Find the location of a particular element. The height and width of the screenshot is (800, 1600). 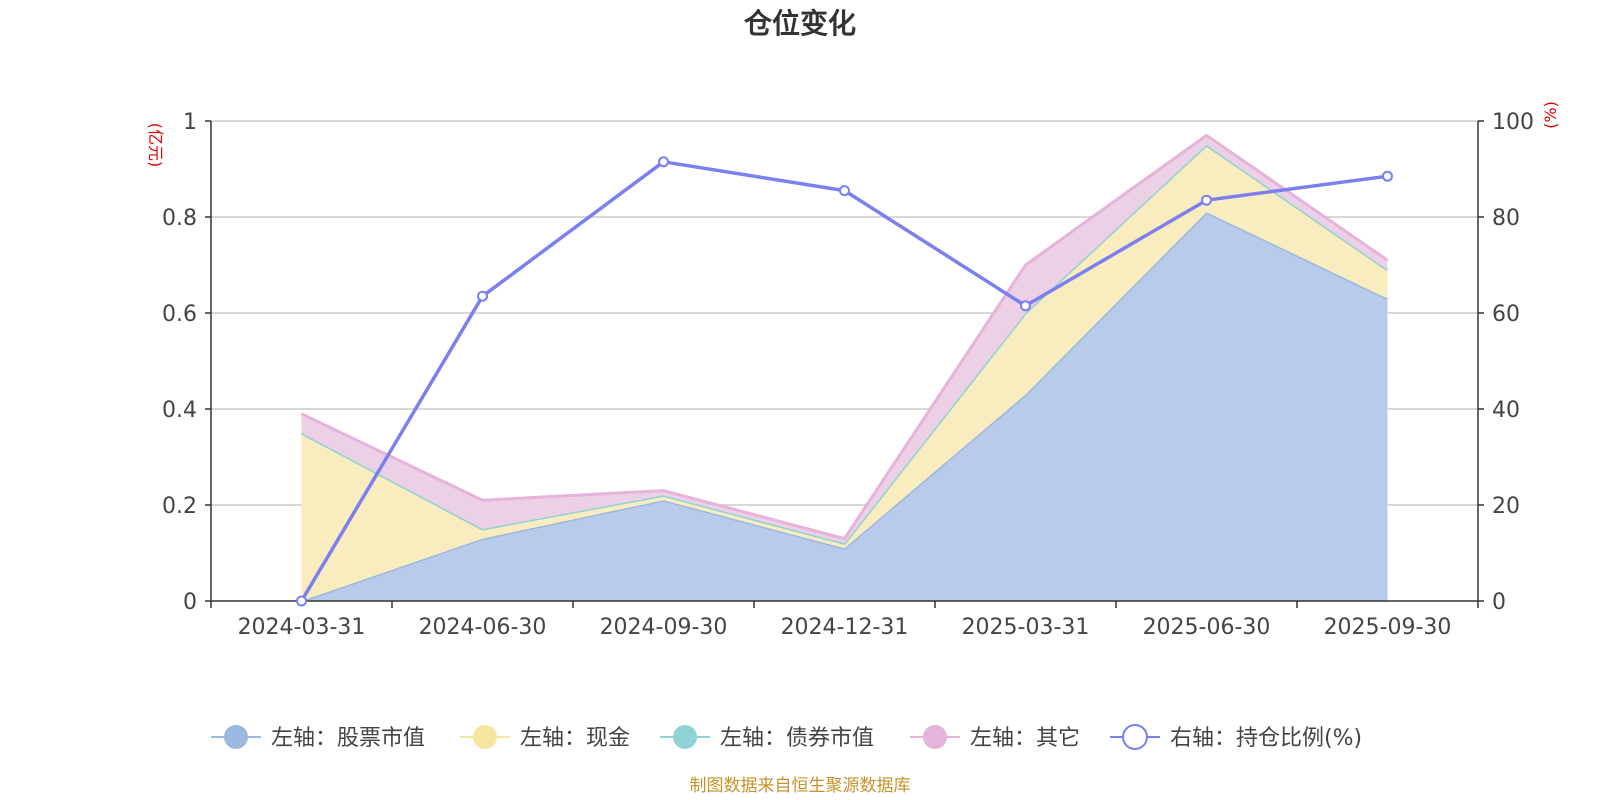

x-axis-tick-label: 2025-06-30 is located at coordinates (1207, 627).